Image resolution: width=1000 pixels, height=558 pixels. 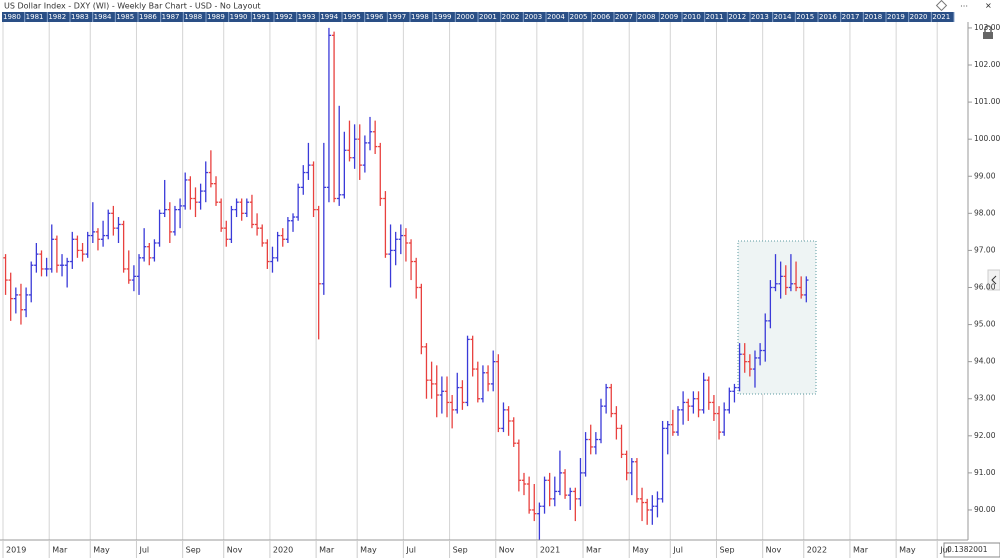 I want to click on period-button: 1983, so click(x=80, y=17).